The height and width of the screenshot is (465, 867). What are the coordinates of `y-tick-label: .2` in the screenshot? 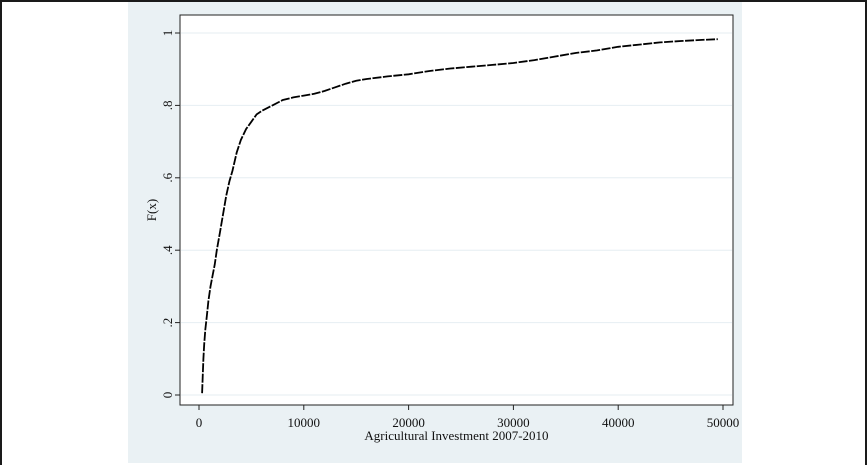 It's located at (167, 323).